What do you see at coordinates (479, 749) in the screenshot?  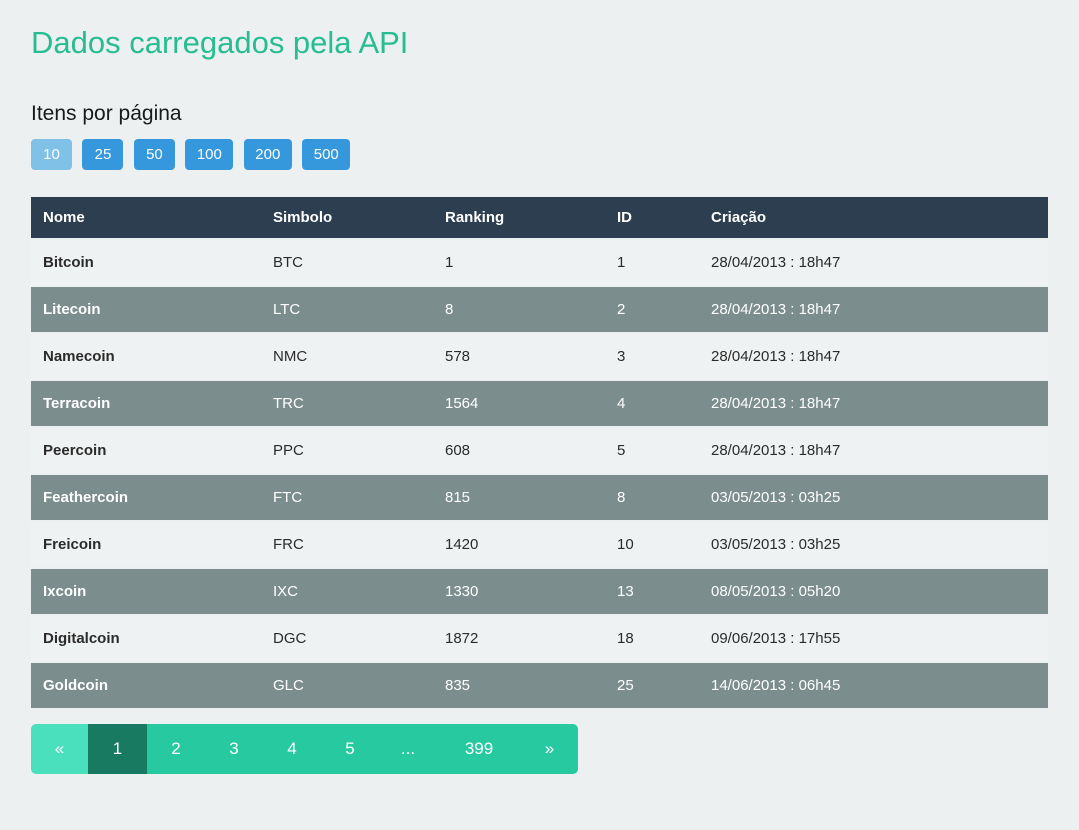 I see `pagination-page-399: 399` at bounding box center [479, 749].